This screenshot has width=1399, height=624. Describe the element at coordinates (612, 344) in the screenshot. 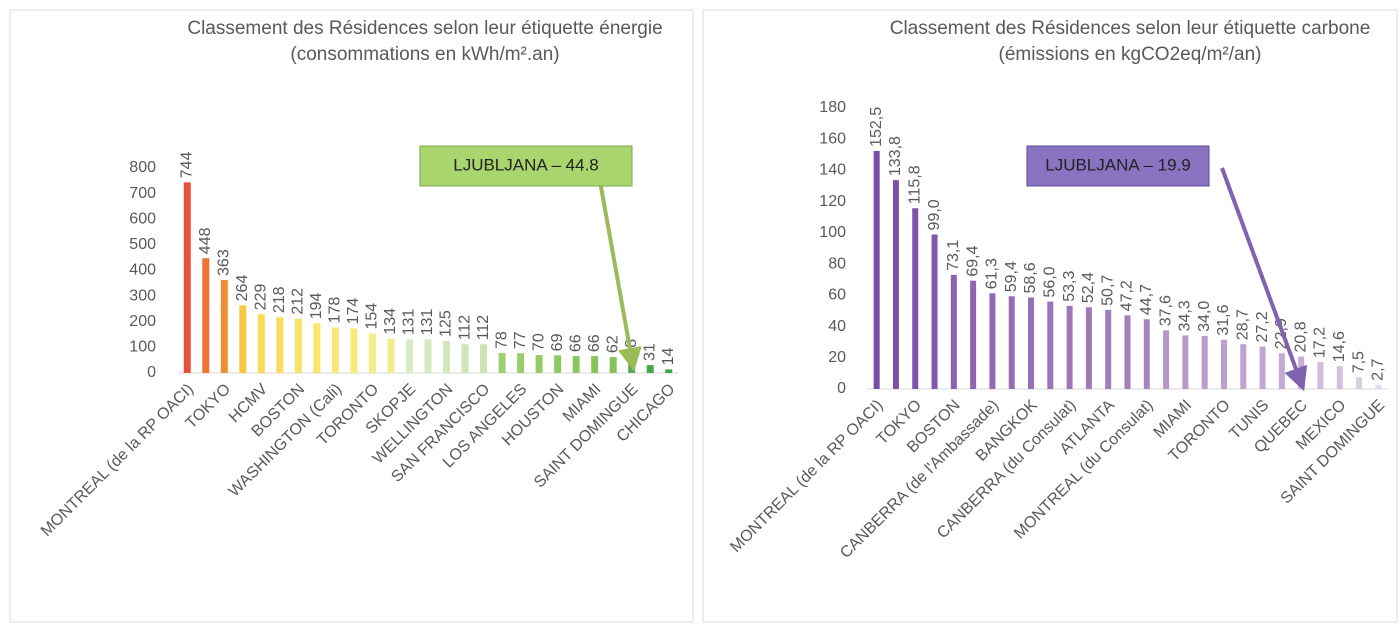

I see `data-label: 62` at that location.